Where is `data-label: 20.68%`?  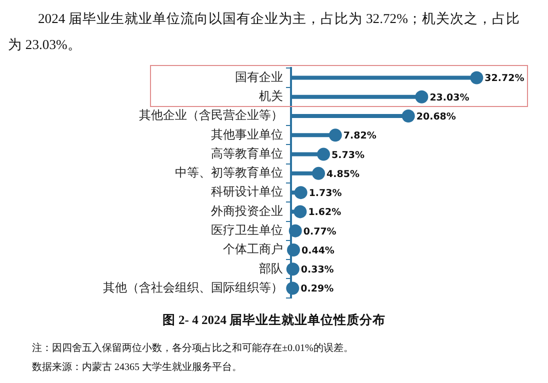
data-label: 20.68% is located at coordinates (436, 117).